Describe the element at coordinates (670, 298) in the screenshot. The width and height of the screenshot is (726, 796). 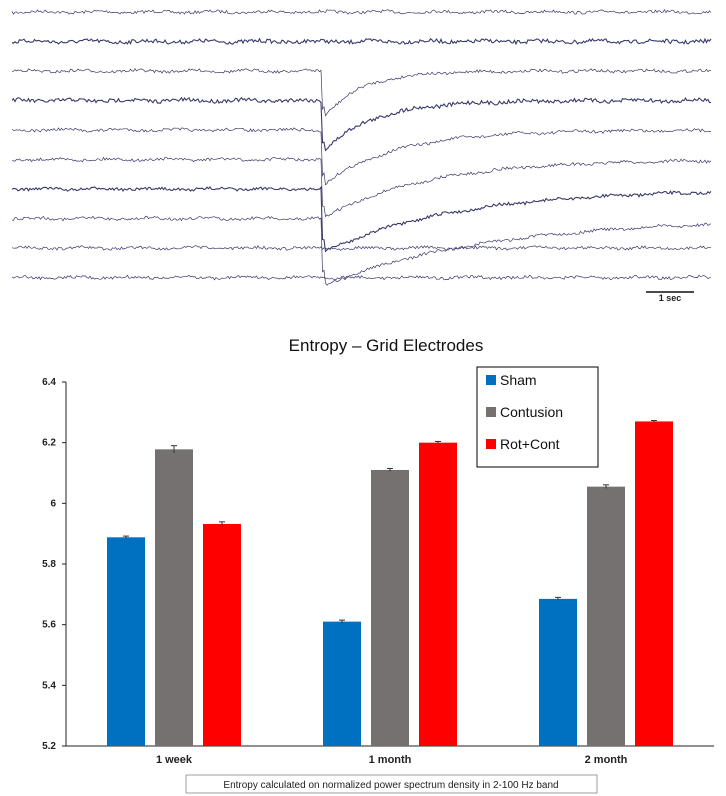
I see `scale-bar-label: 1 sec` at that location.